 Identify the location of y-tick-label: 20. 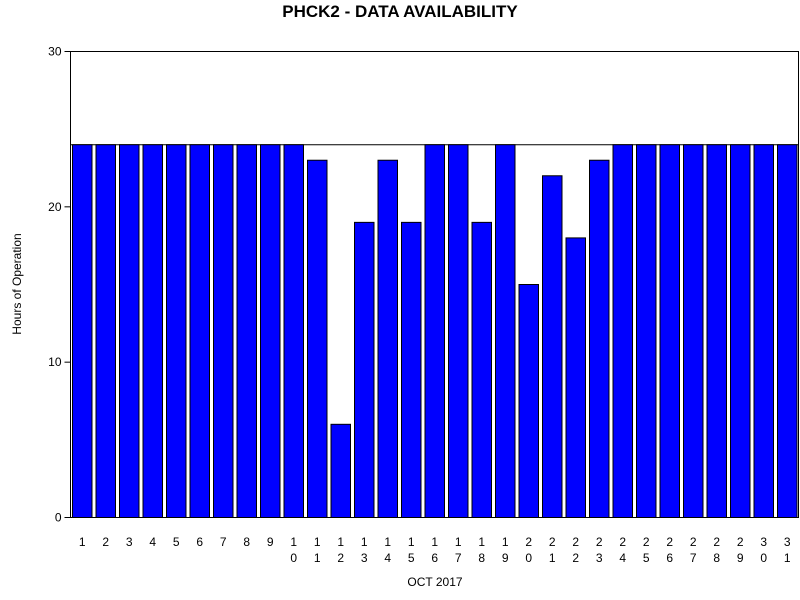
(55, 207).